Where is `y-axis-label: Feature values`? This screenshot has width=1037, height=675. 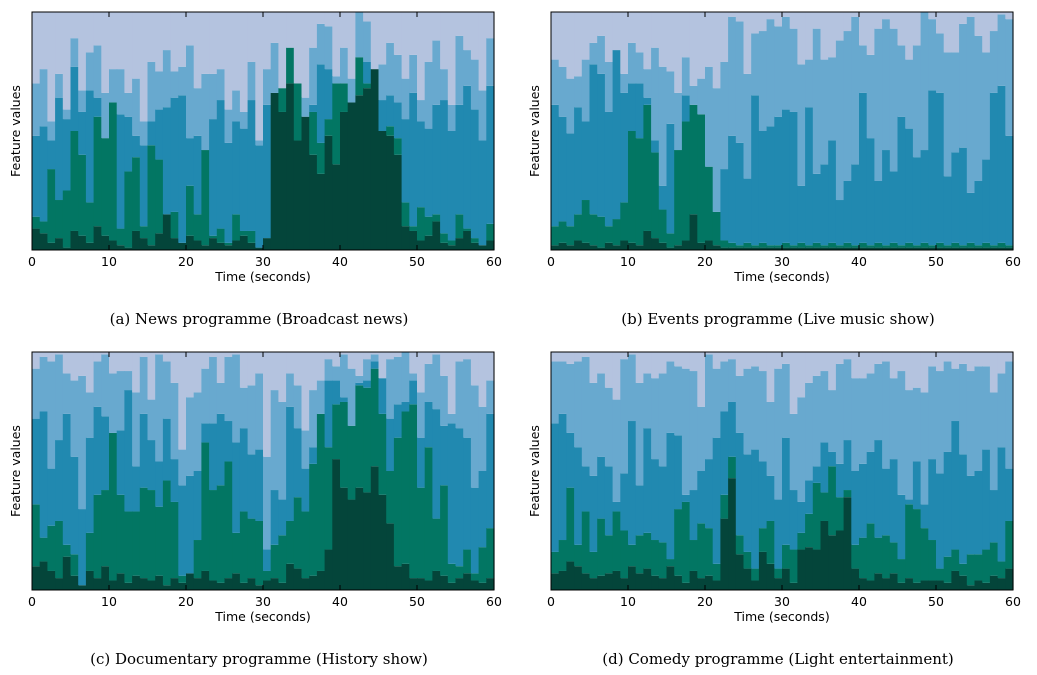 y-axis-label: Feature values is located at coordinates (15, 131).